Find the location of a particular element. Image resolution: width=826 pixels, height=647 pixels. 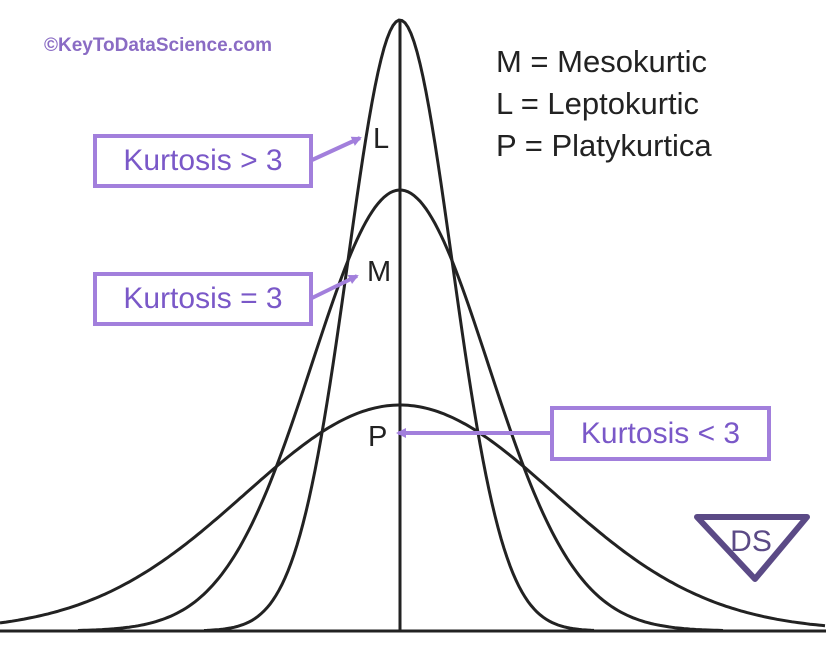

kurtosis-equal-label: Kurtosis = 3 is located at coordinates (203, 299).